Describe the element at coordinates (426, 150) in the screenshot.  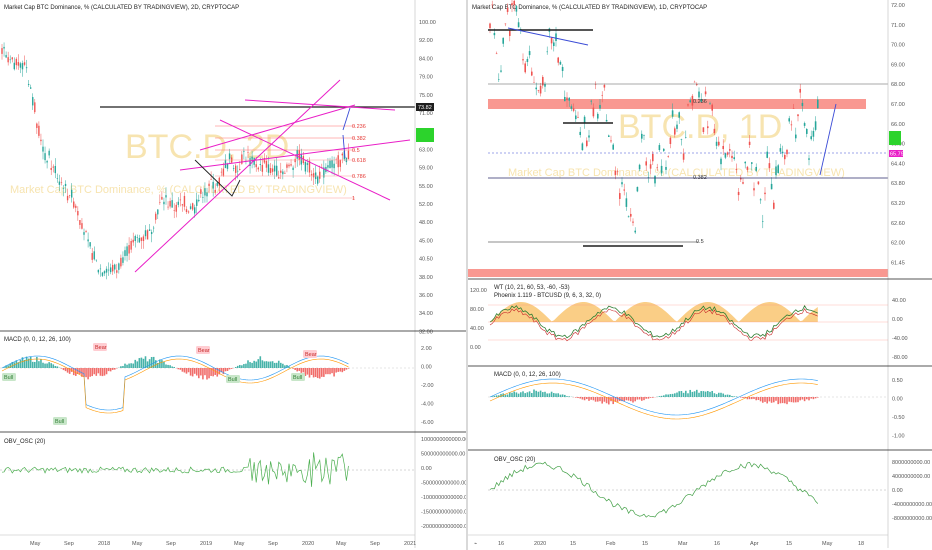
I see `left-price-tick: 63.00` at that location.